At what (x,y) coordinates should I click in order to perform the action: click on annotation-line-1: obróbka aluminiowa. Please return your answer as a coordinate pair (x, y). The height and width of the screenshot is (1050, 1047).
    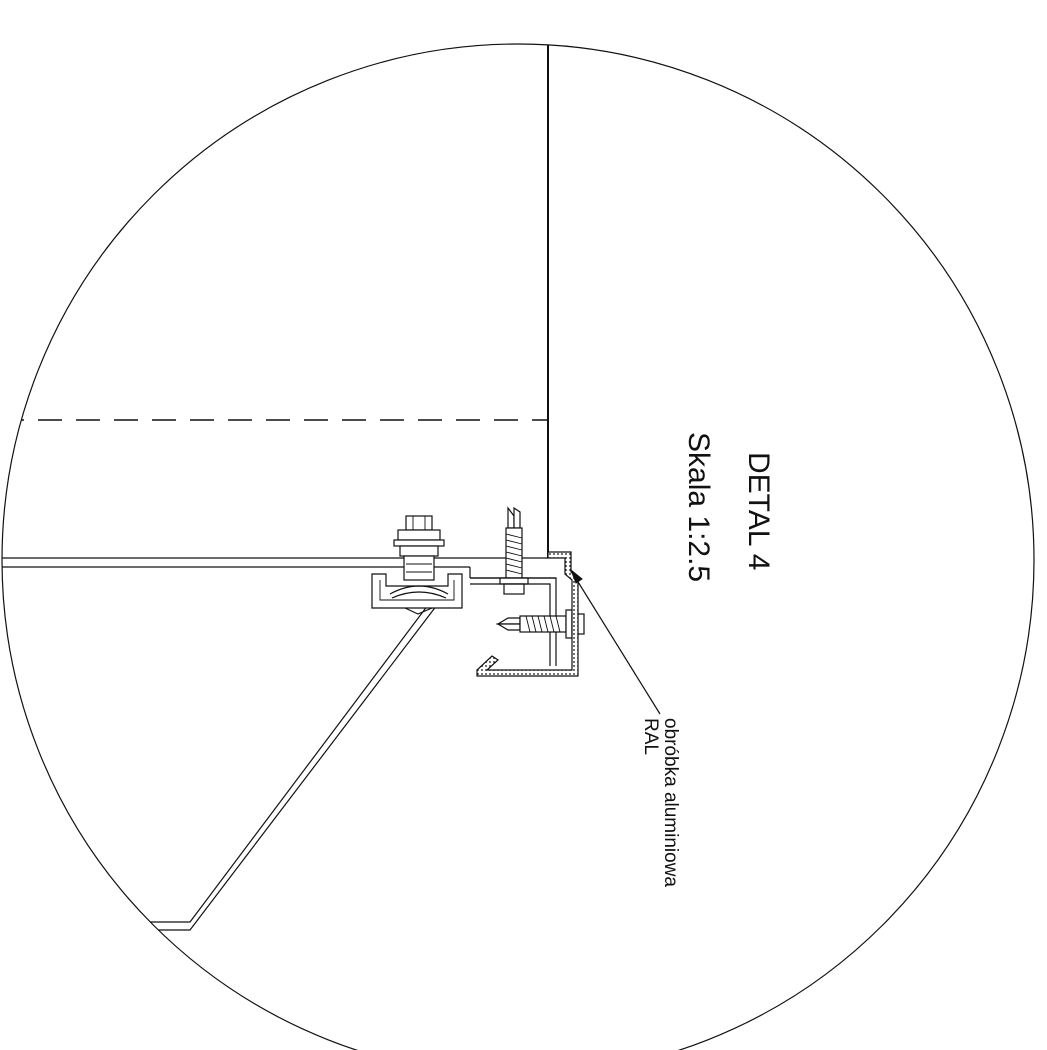
    Looking at the image, I should click on (670, 802).